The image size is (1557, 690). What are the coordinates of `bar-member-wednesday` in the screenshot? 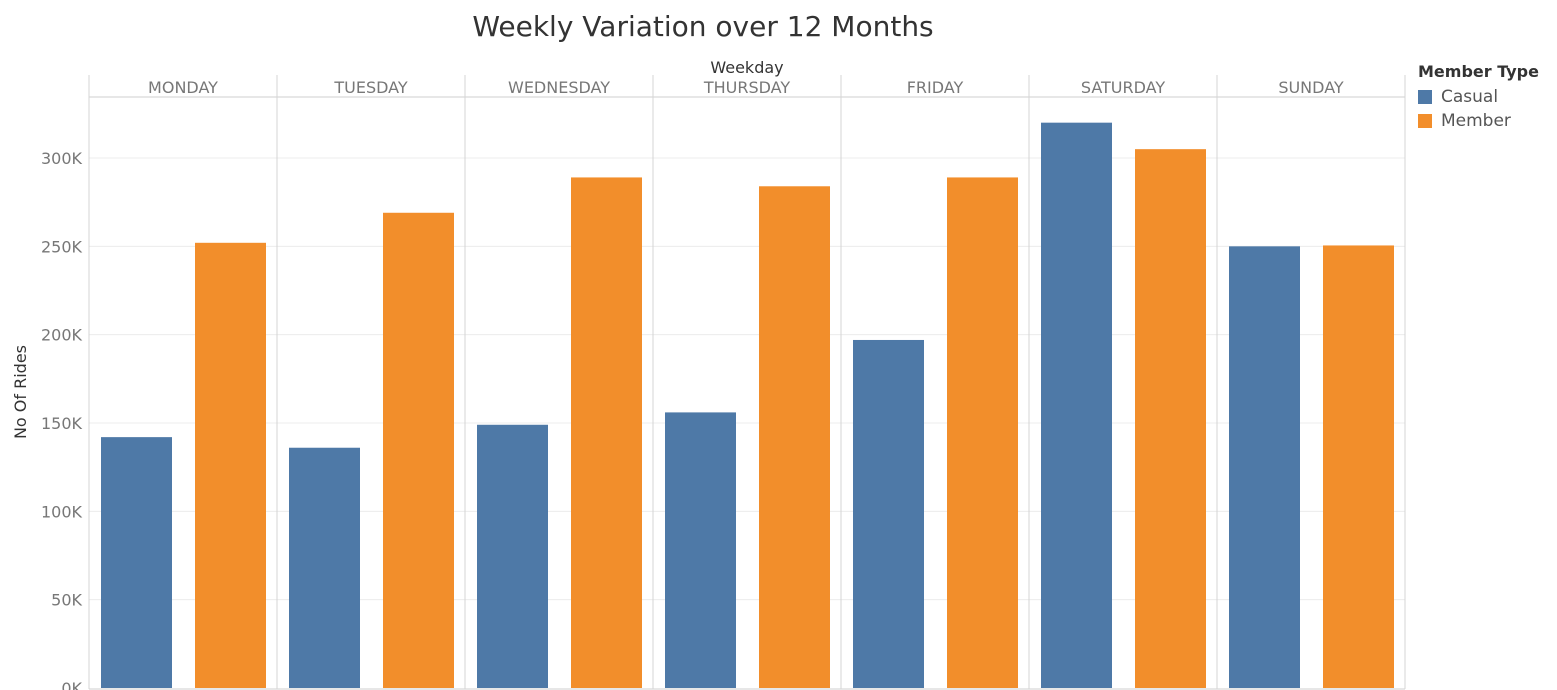 It's located at (606, 432).